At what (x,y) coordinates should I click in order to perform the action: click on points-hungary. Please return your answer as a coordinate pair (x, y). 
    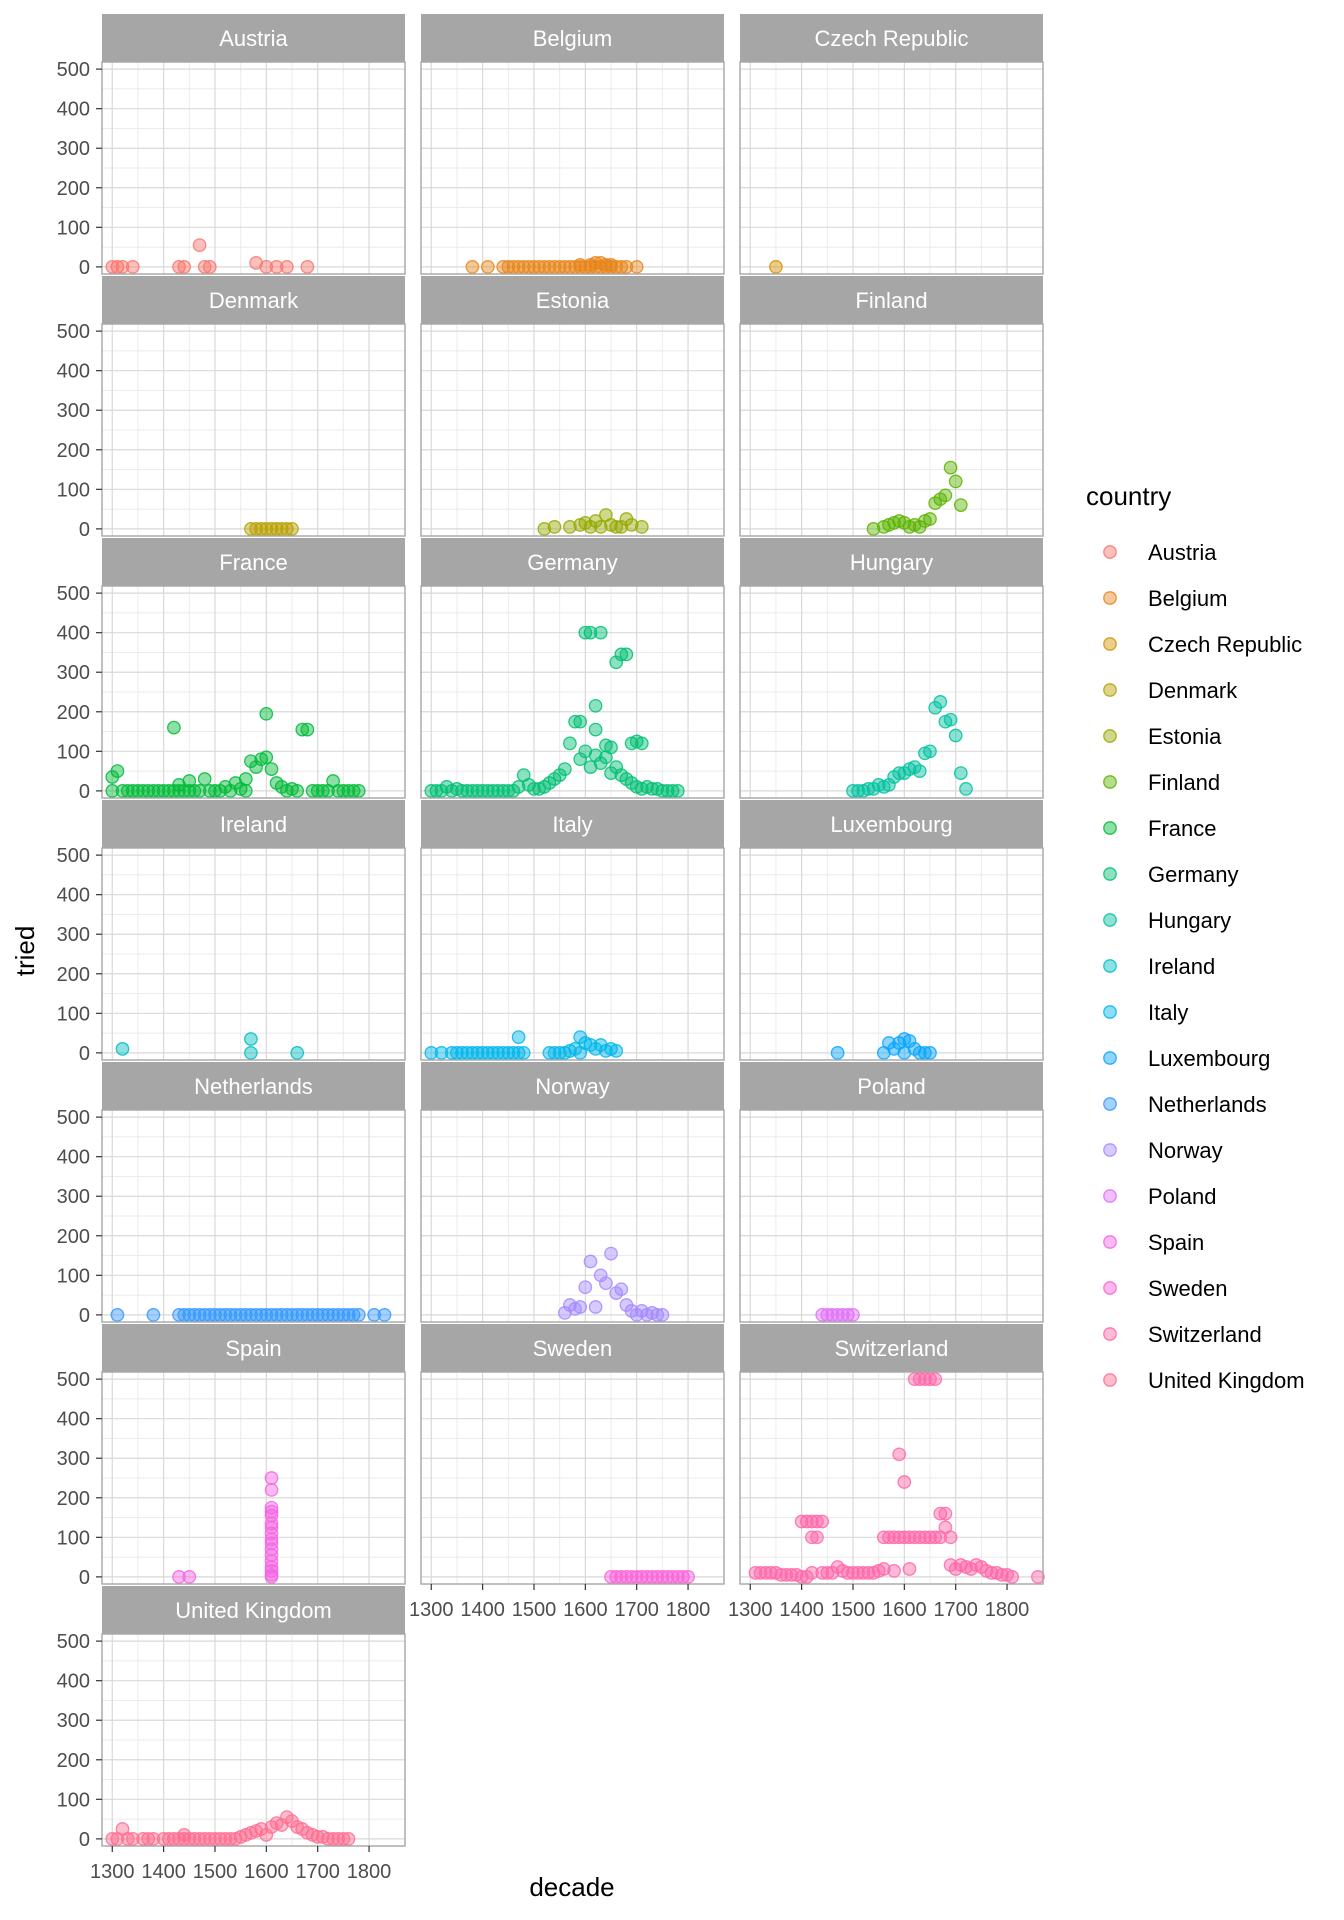
    Looking at the image, I should click on (909, 746).